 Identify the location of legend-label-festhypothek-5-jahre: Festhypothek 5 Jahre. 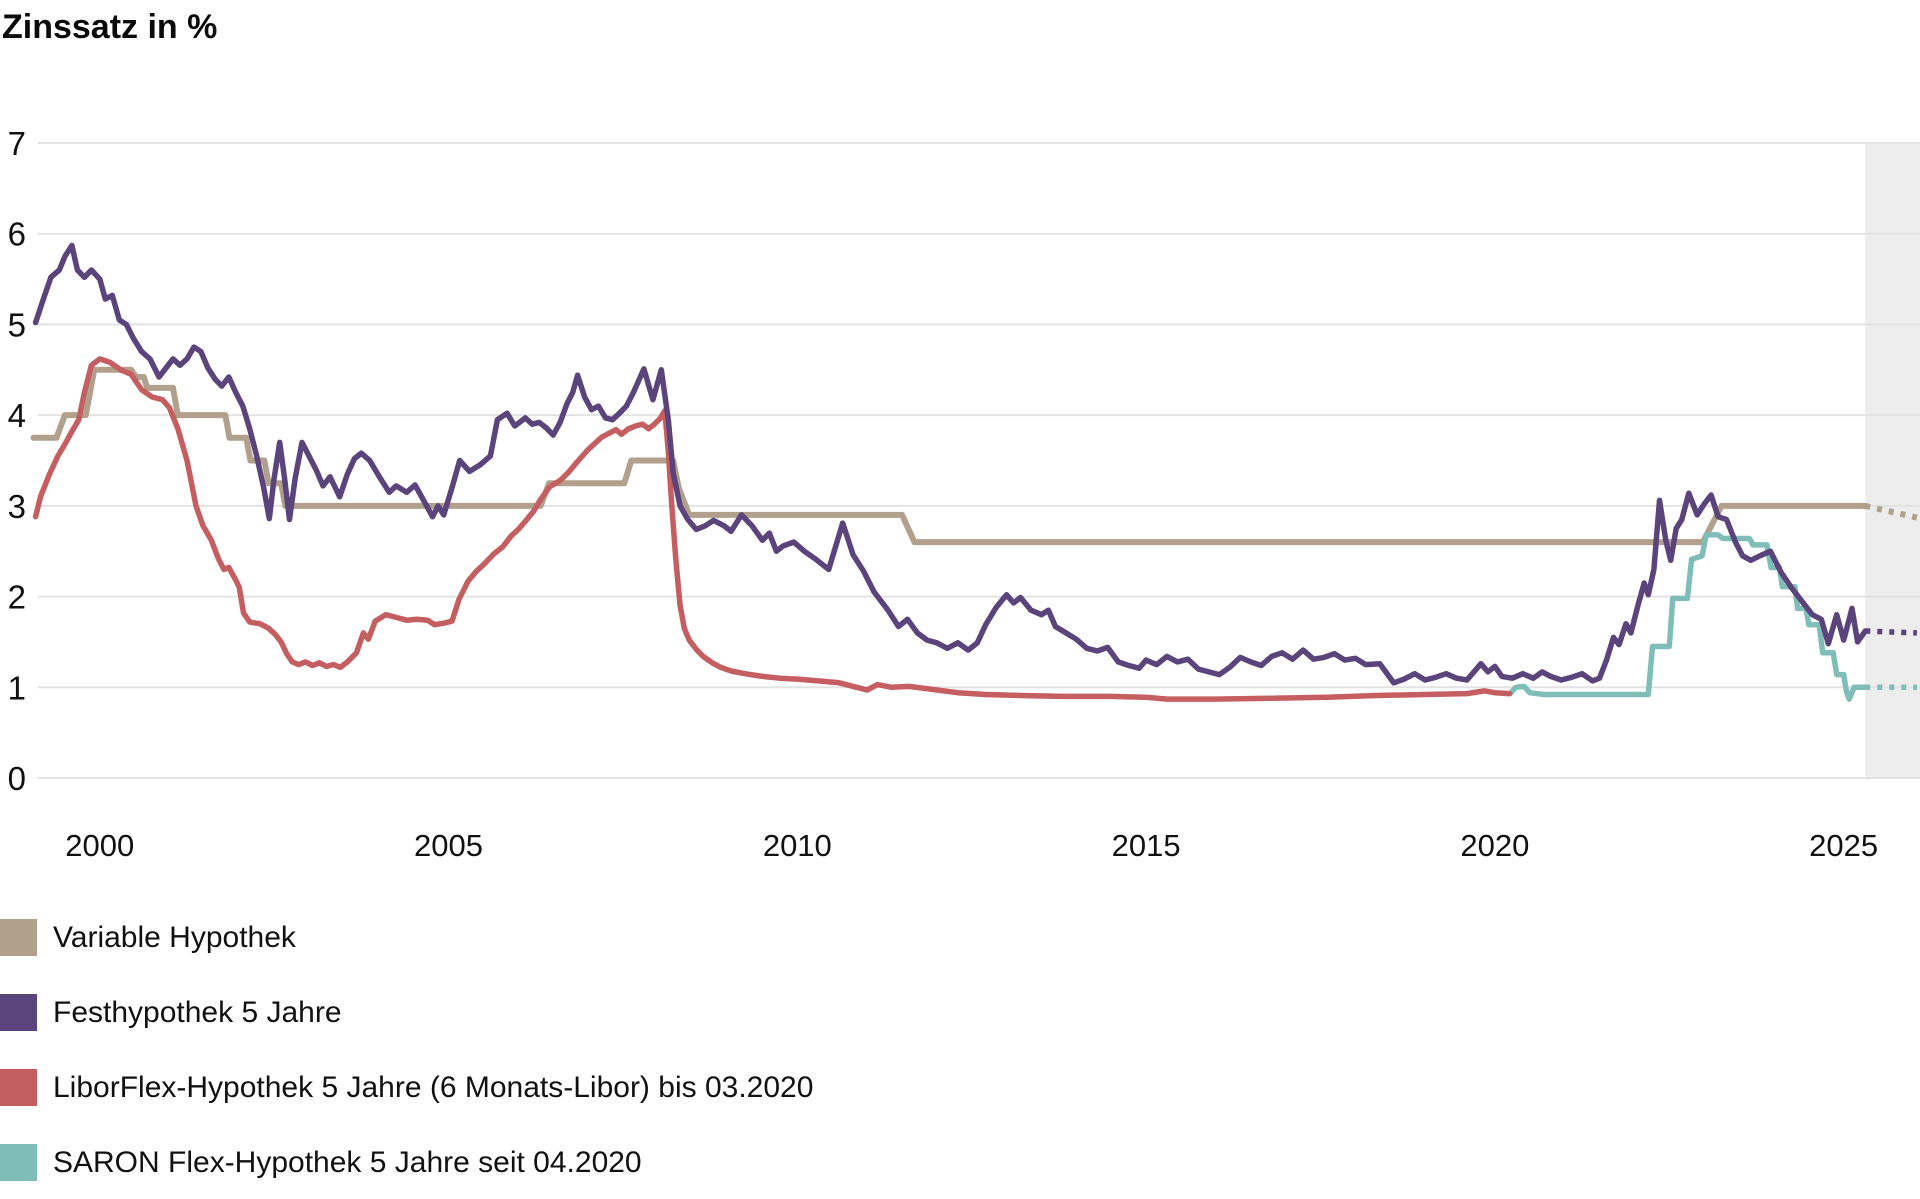
(197, 1012).